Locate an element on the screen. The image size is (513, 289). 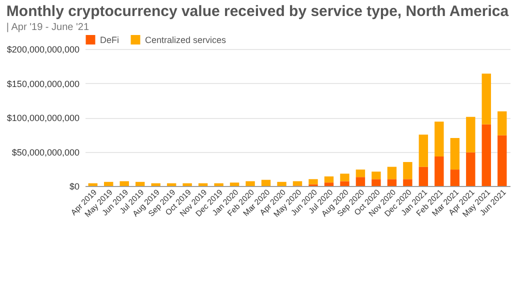
y-tick-label: $100,000,000,000 is located at coordinates (43, 118).